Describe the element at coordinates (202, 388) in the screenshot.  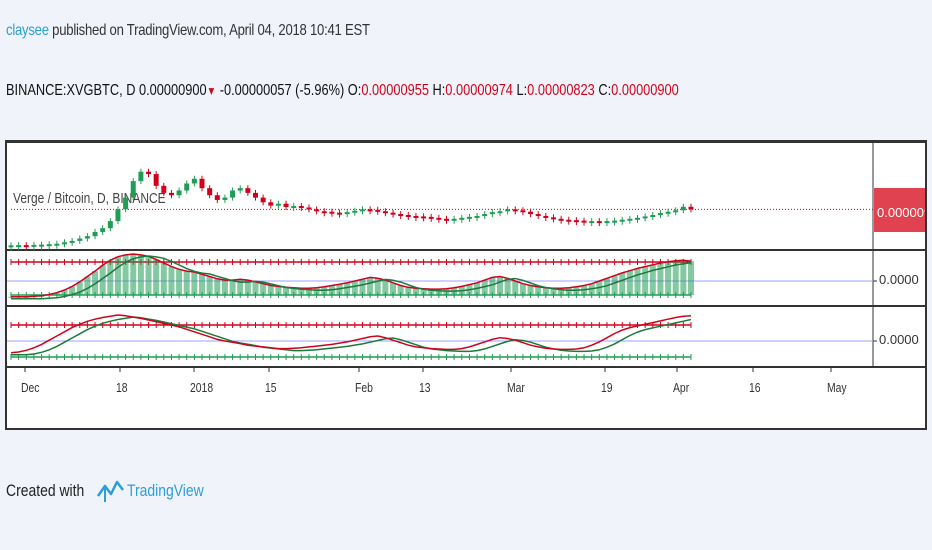
I see `time-axis-label: 2018` at that location.